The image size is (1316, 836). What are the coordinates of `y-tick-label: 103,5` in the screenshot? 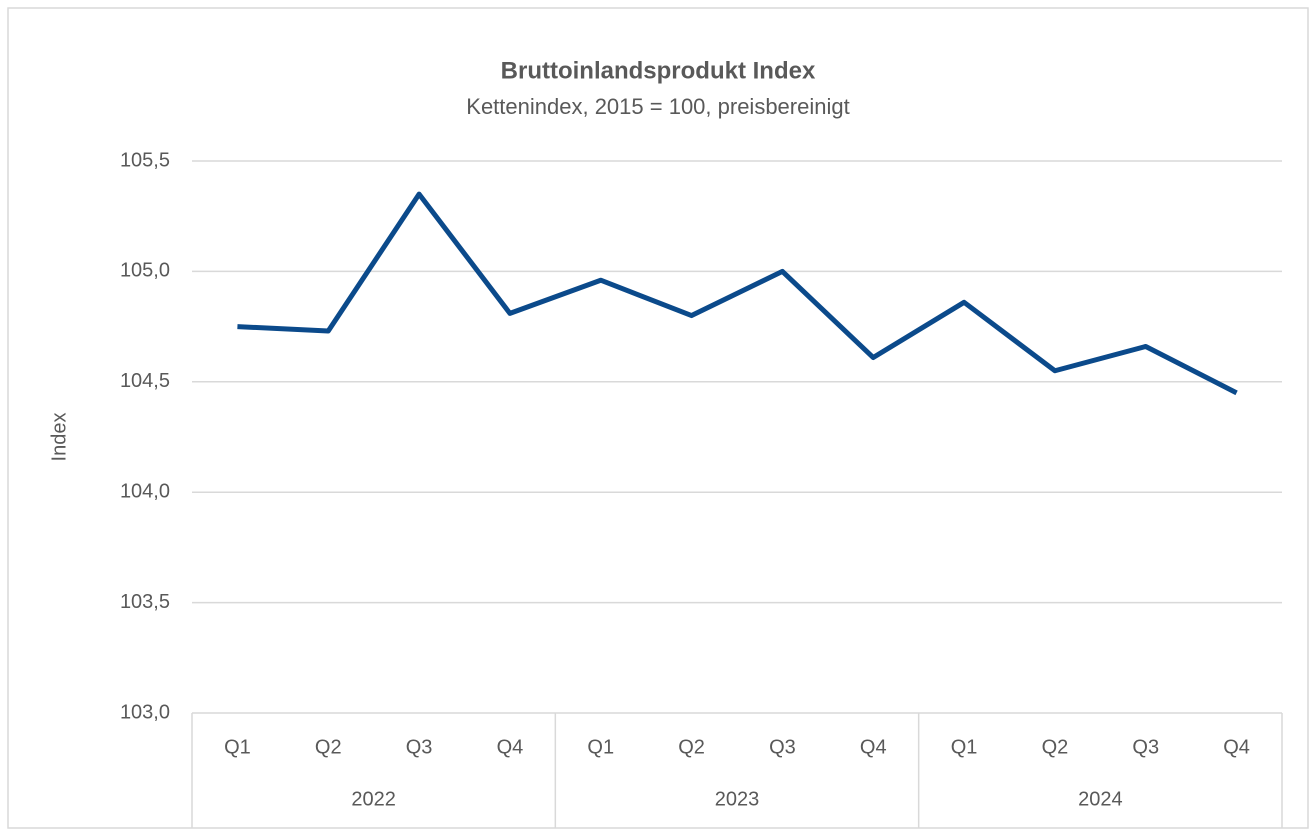 It's located at (145, 602).